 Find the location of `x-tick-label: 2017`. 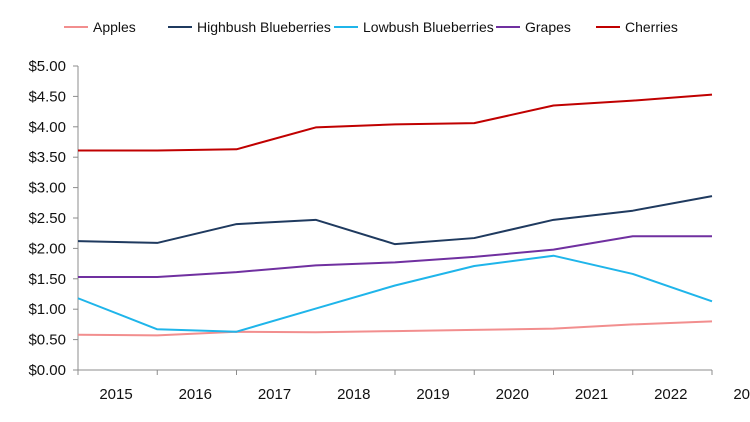

x-tick-label: 2017 is located at coordinates (274, 394).